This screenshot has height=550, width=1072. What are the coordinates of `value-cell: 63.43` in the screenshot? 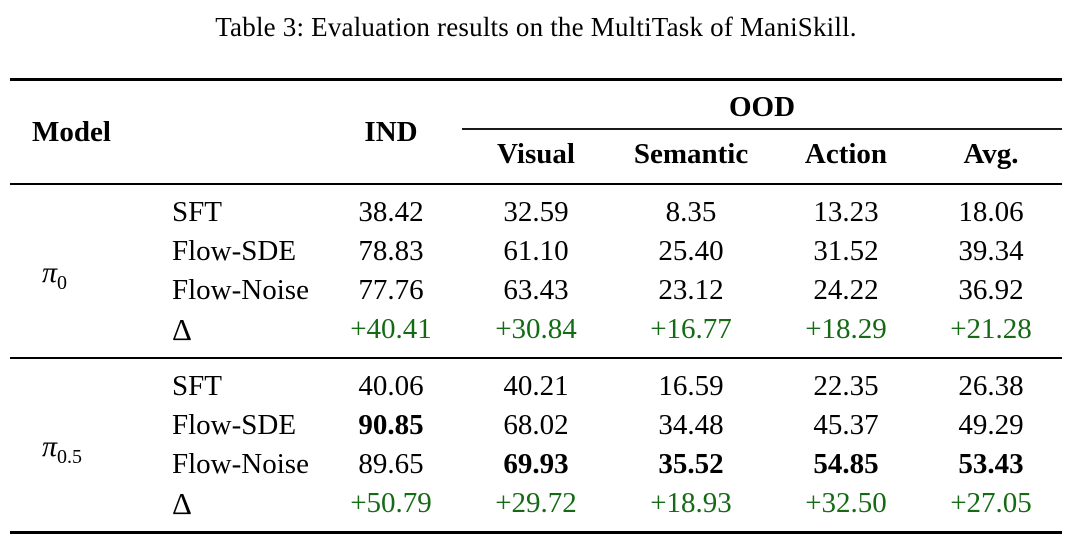 It's located at (536, 290).